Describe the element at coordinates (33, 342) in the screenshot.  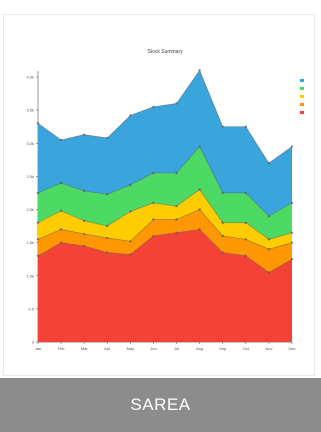
I see `y-tick-label: 0` at that location.